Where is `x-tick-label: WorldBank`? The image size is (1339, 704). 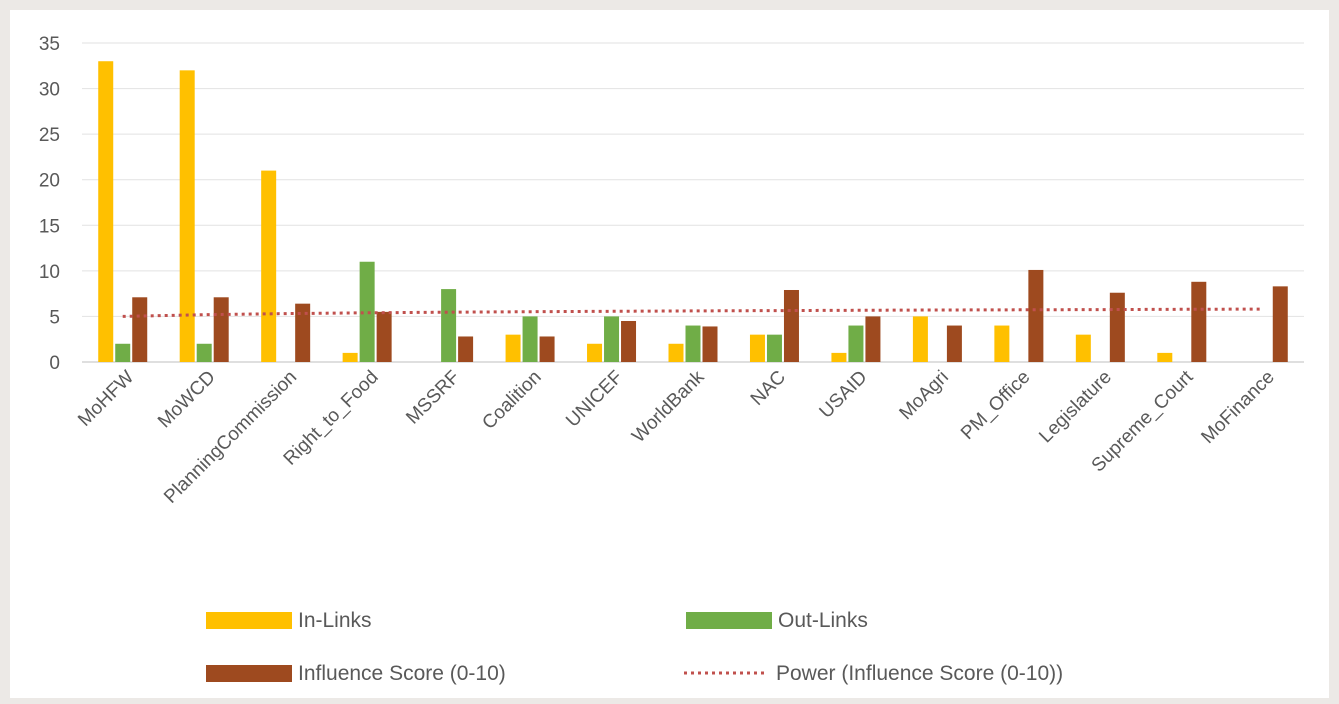 x-tick-label: WorldBank is located at coordinates (668, 406).